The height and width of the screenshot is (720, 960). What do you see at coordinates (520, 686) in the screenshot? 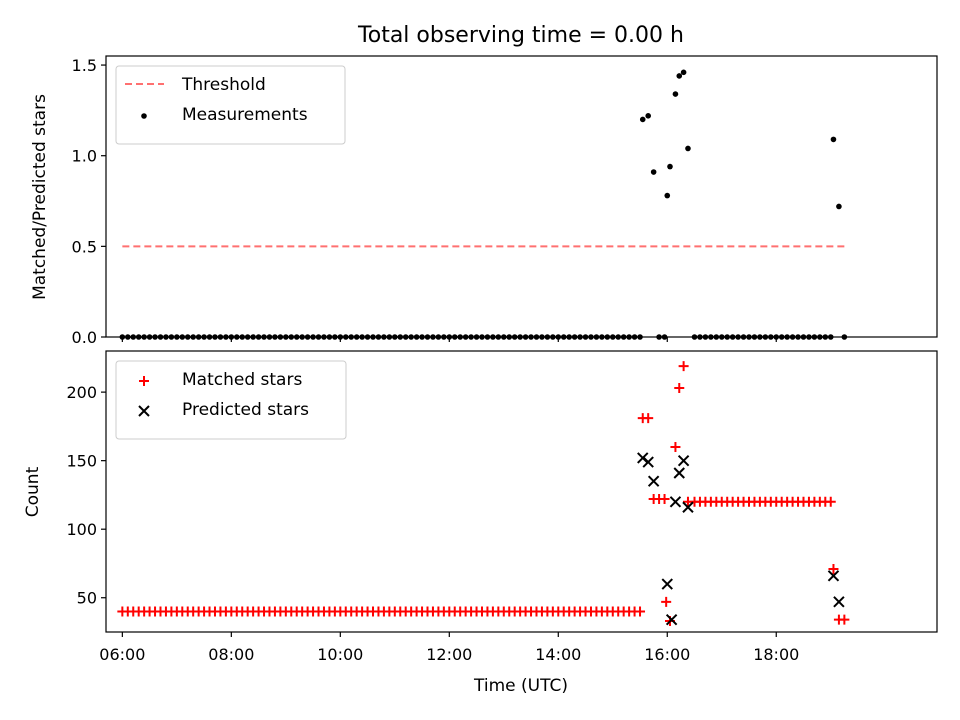
I see `x-axis-label: Time (UTC)` at bounding box center [520, 686].